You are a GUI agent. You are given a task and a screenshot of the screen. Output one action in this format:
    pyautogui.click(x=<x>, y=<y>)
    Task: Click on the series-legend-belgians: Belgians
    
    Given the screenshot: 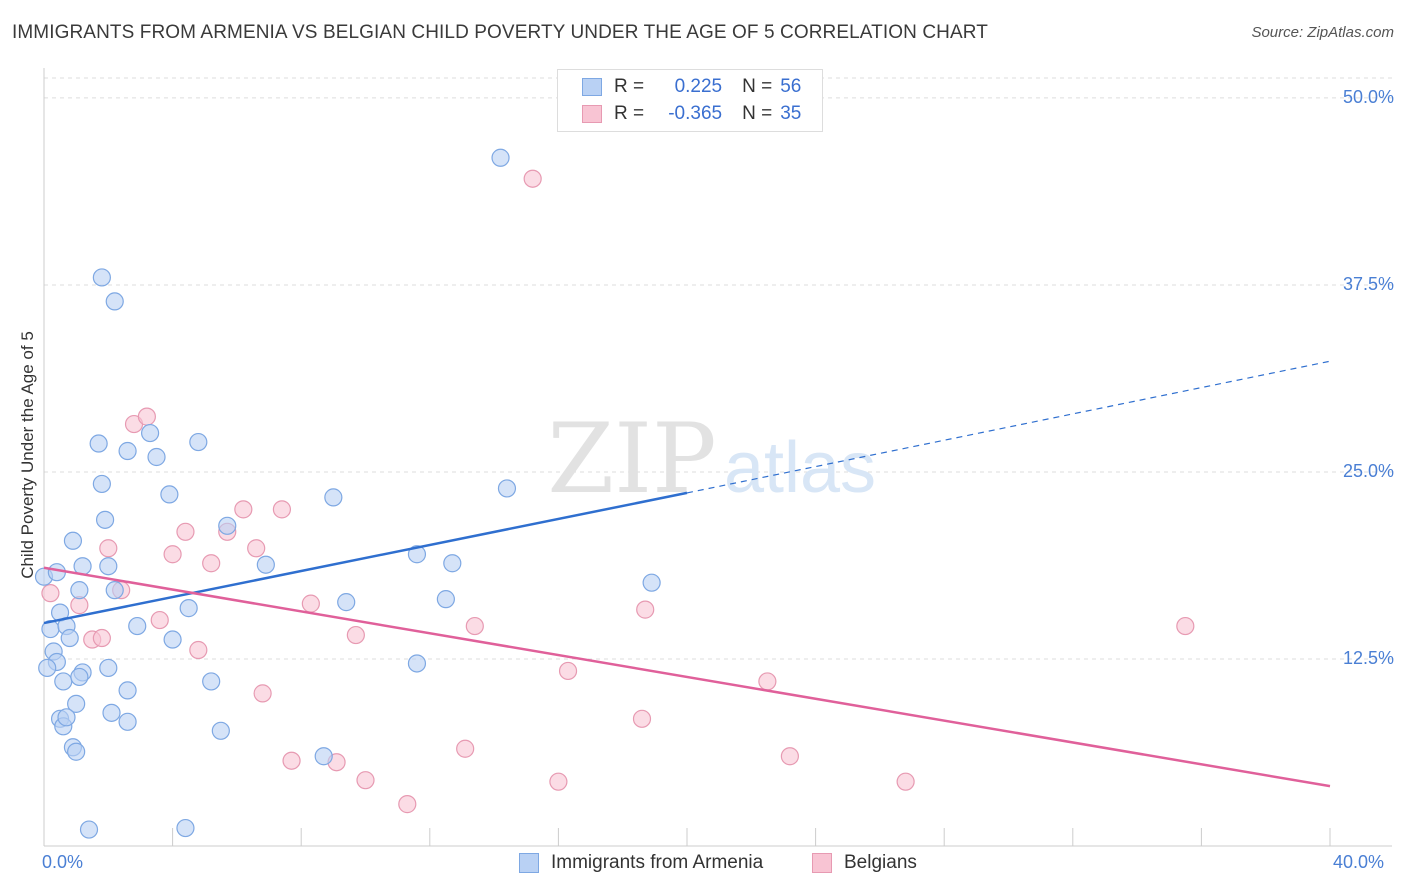 What is the action you would take?
    pyautogui.click(x=864, y=863)
    